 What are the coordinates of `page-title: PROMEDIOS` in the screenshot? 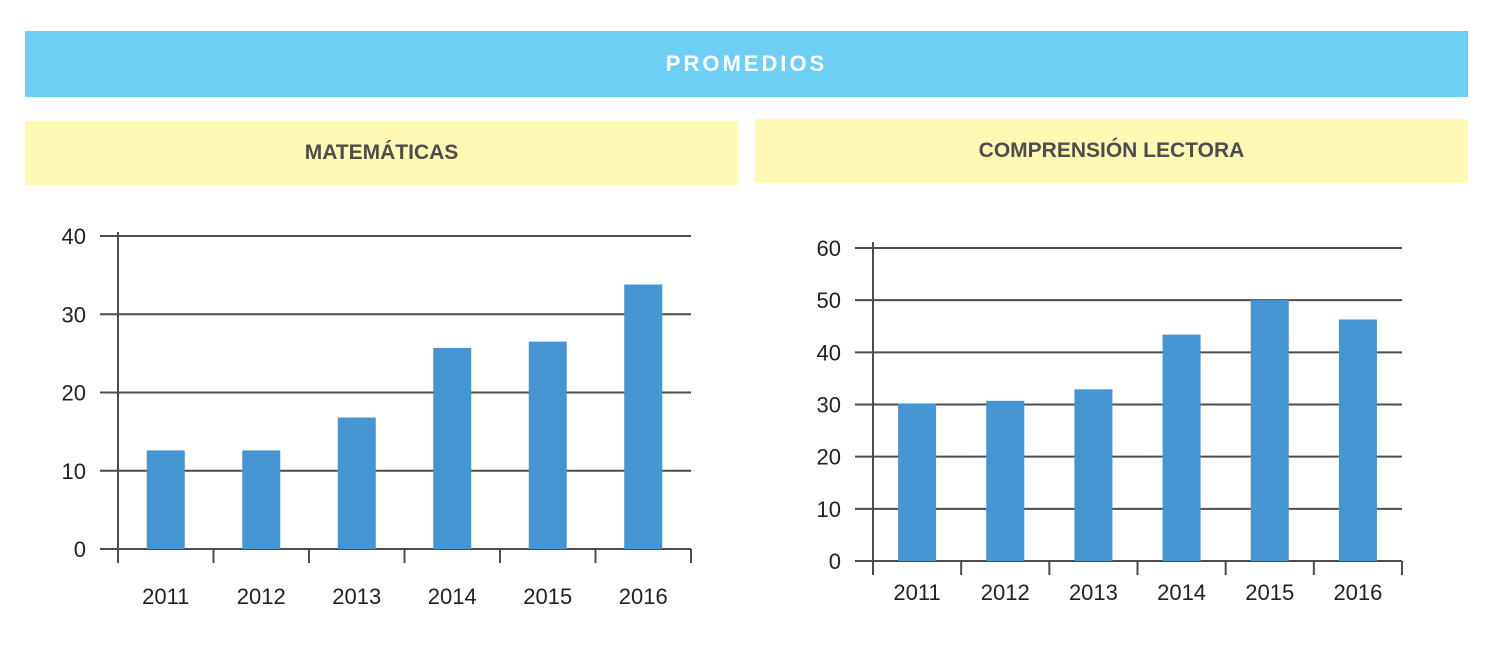 It's located at (746, 63).